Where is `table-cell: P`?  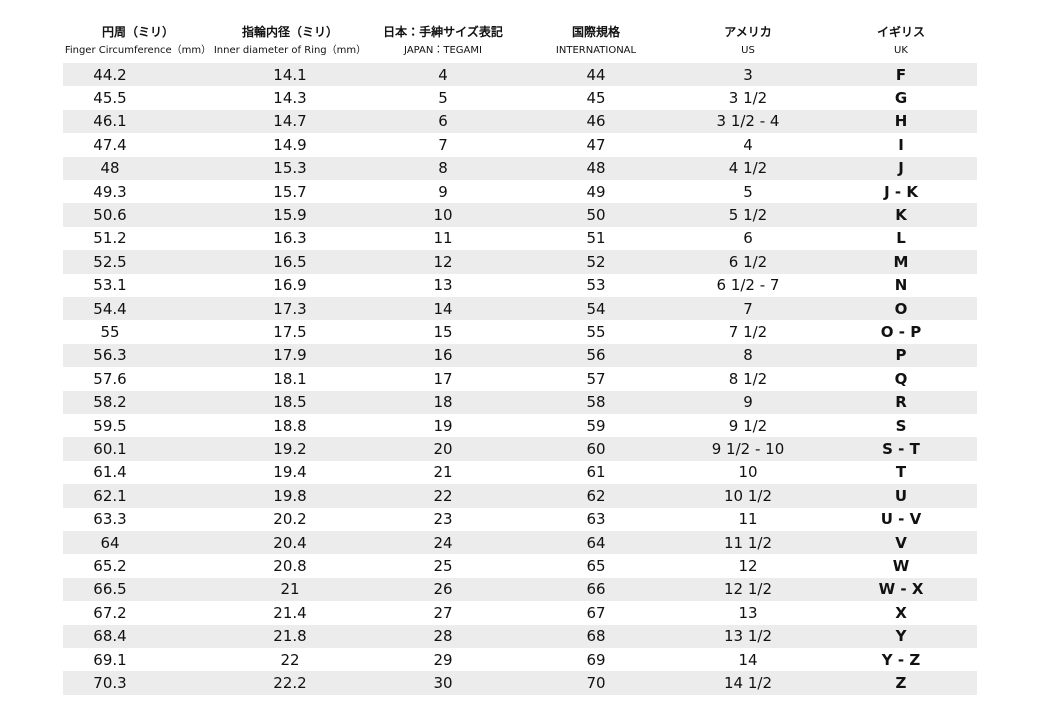 table-cell: P is located at coordinates (901, 355).